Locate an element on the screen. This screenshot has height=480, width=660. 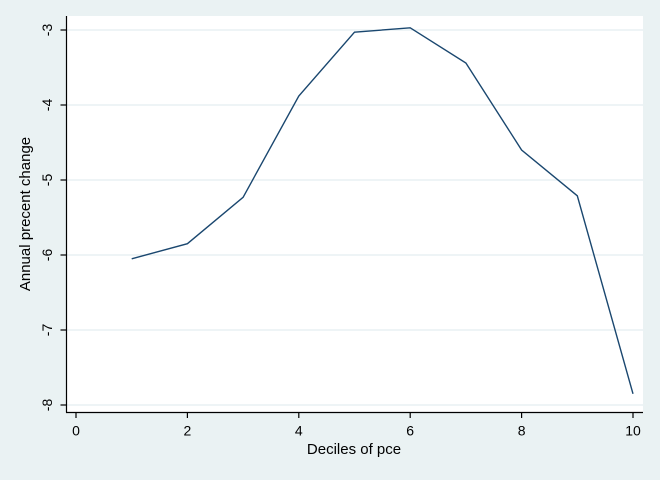
y-tick-label: -5 is located at coordinates (47, 180).